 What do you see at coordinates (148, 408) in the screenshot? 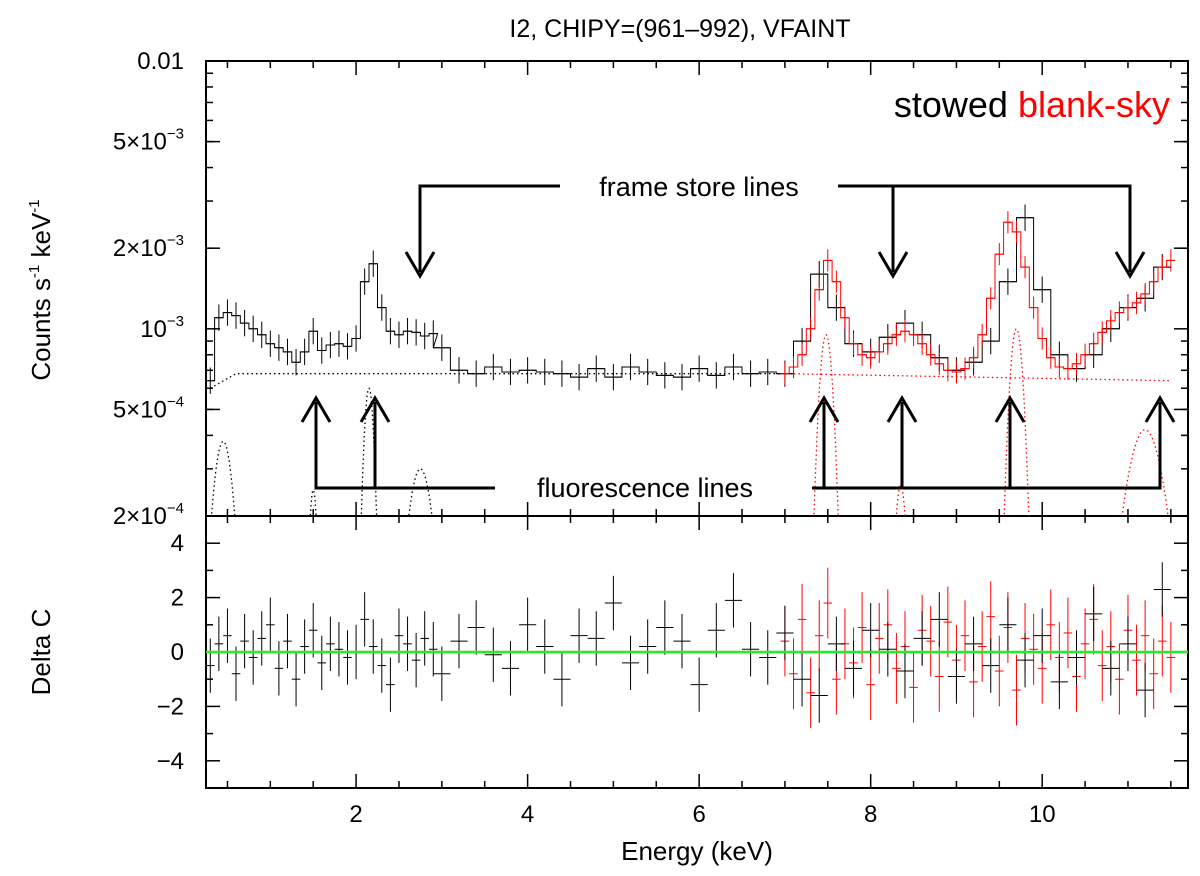
I see `y-tick-label: 5×10⁻⁴` at bounding box center [148, 408].